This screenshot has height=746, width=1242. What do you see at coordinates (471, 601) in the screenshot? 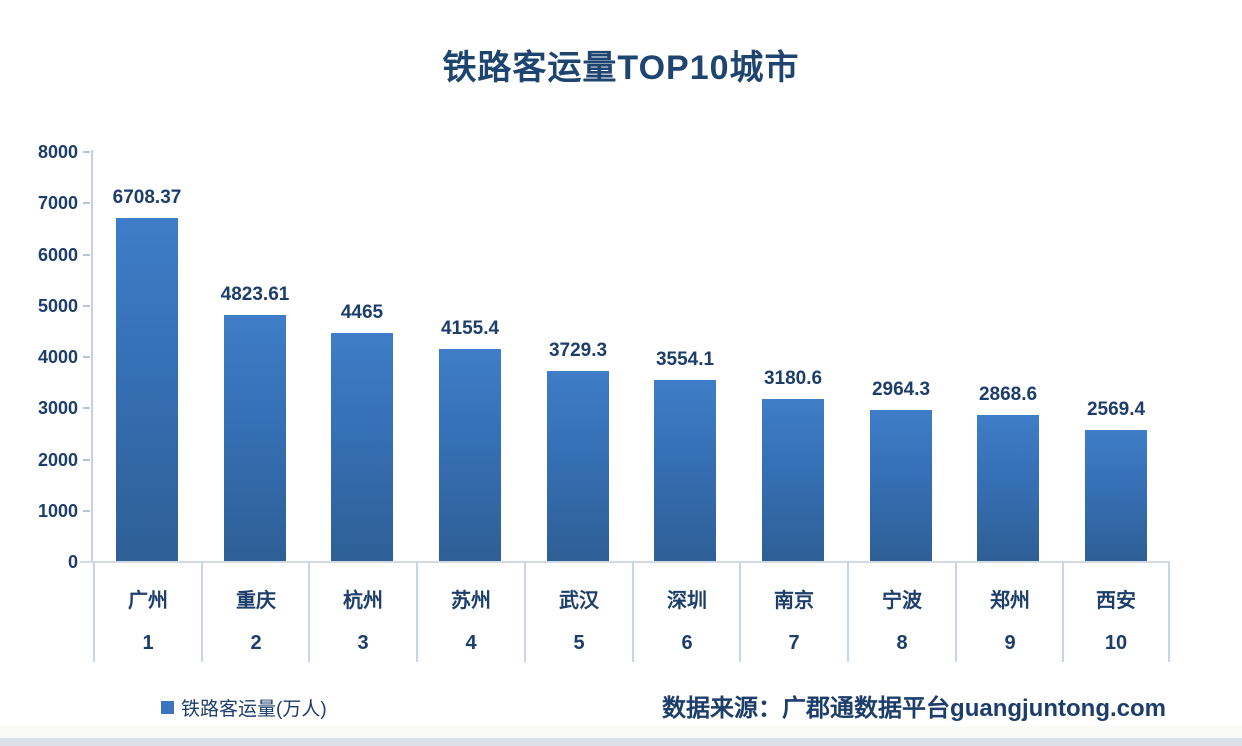
I see `category-label: 苏州` at bounding box center [471, 601].